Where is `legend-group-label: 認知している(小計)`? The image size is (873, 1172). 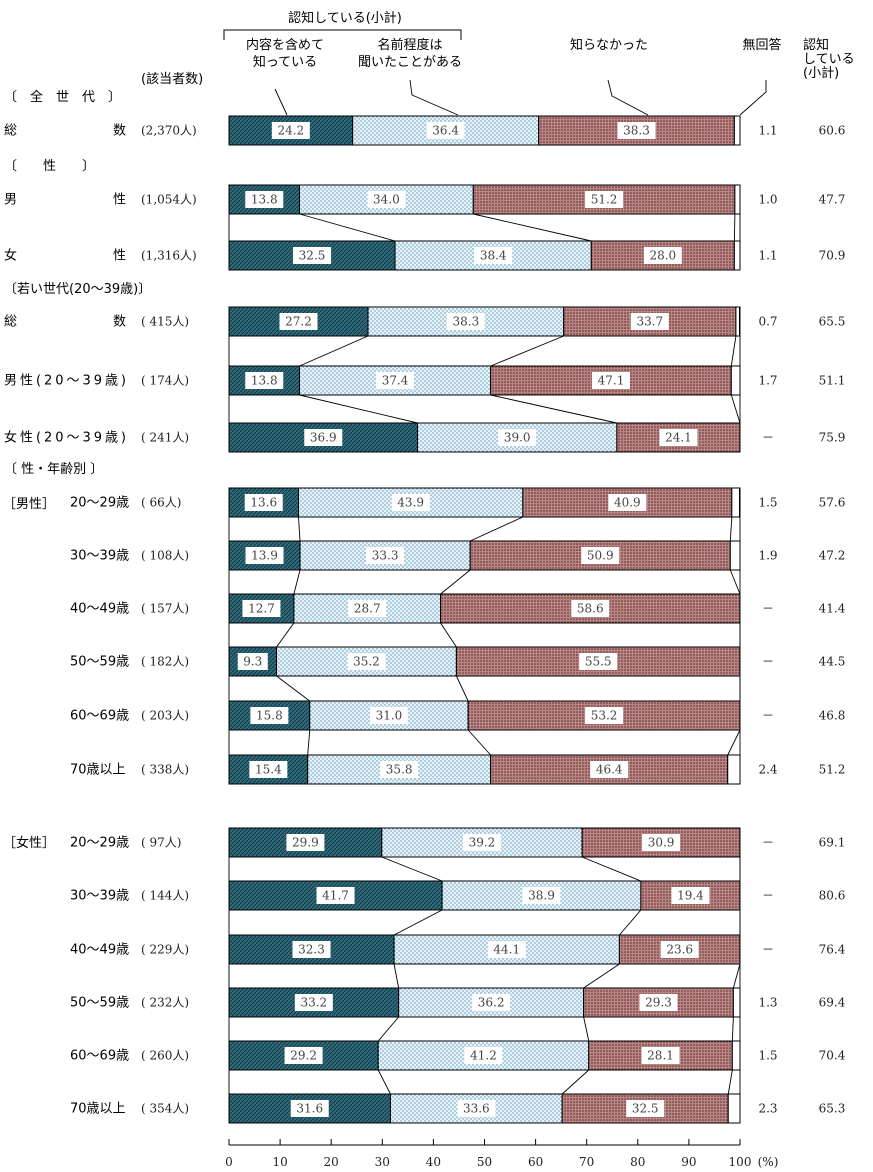 legend-group-label: 認知している(小計) is located at coordinates (345, 18).